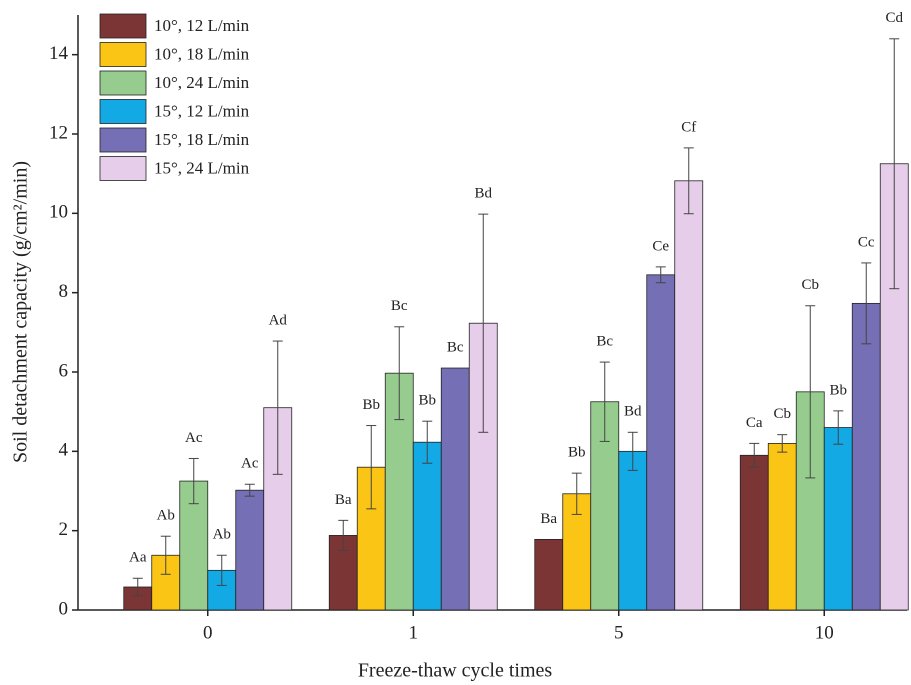 This screenshot has height=685, width=911. Describe the element at coordinates (824, 632) in the screenshot. I see `x-tick-label: 10` at that location.